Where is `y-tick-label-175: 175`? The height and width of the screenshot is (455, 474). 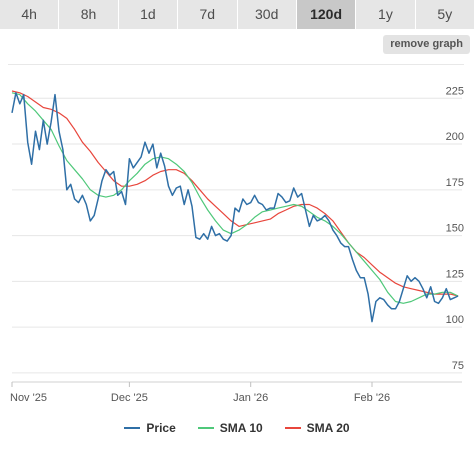
y-tick-label-175: 175 is located at coordinates (455, 183).